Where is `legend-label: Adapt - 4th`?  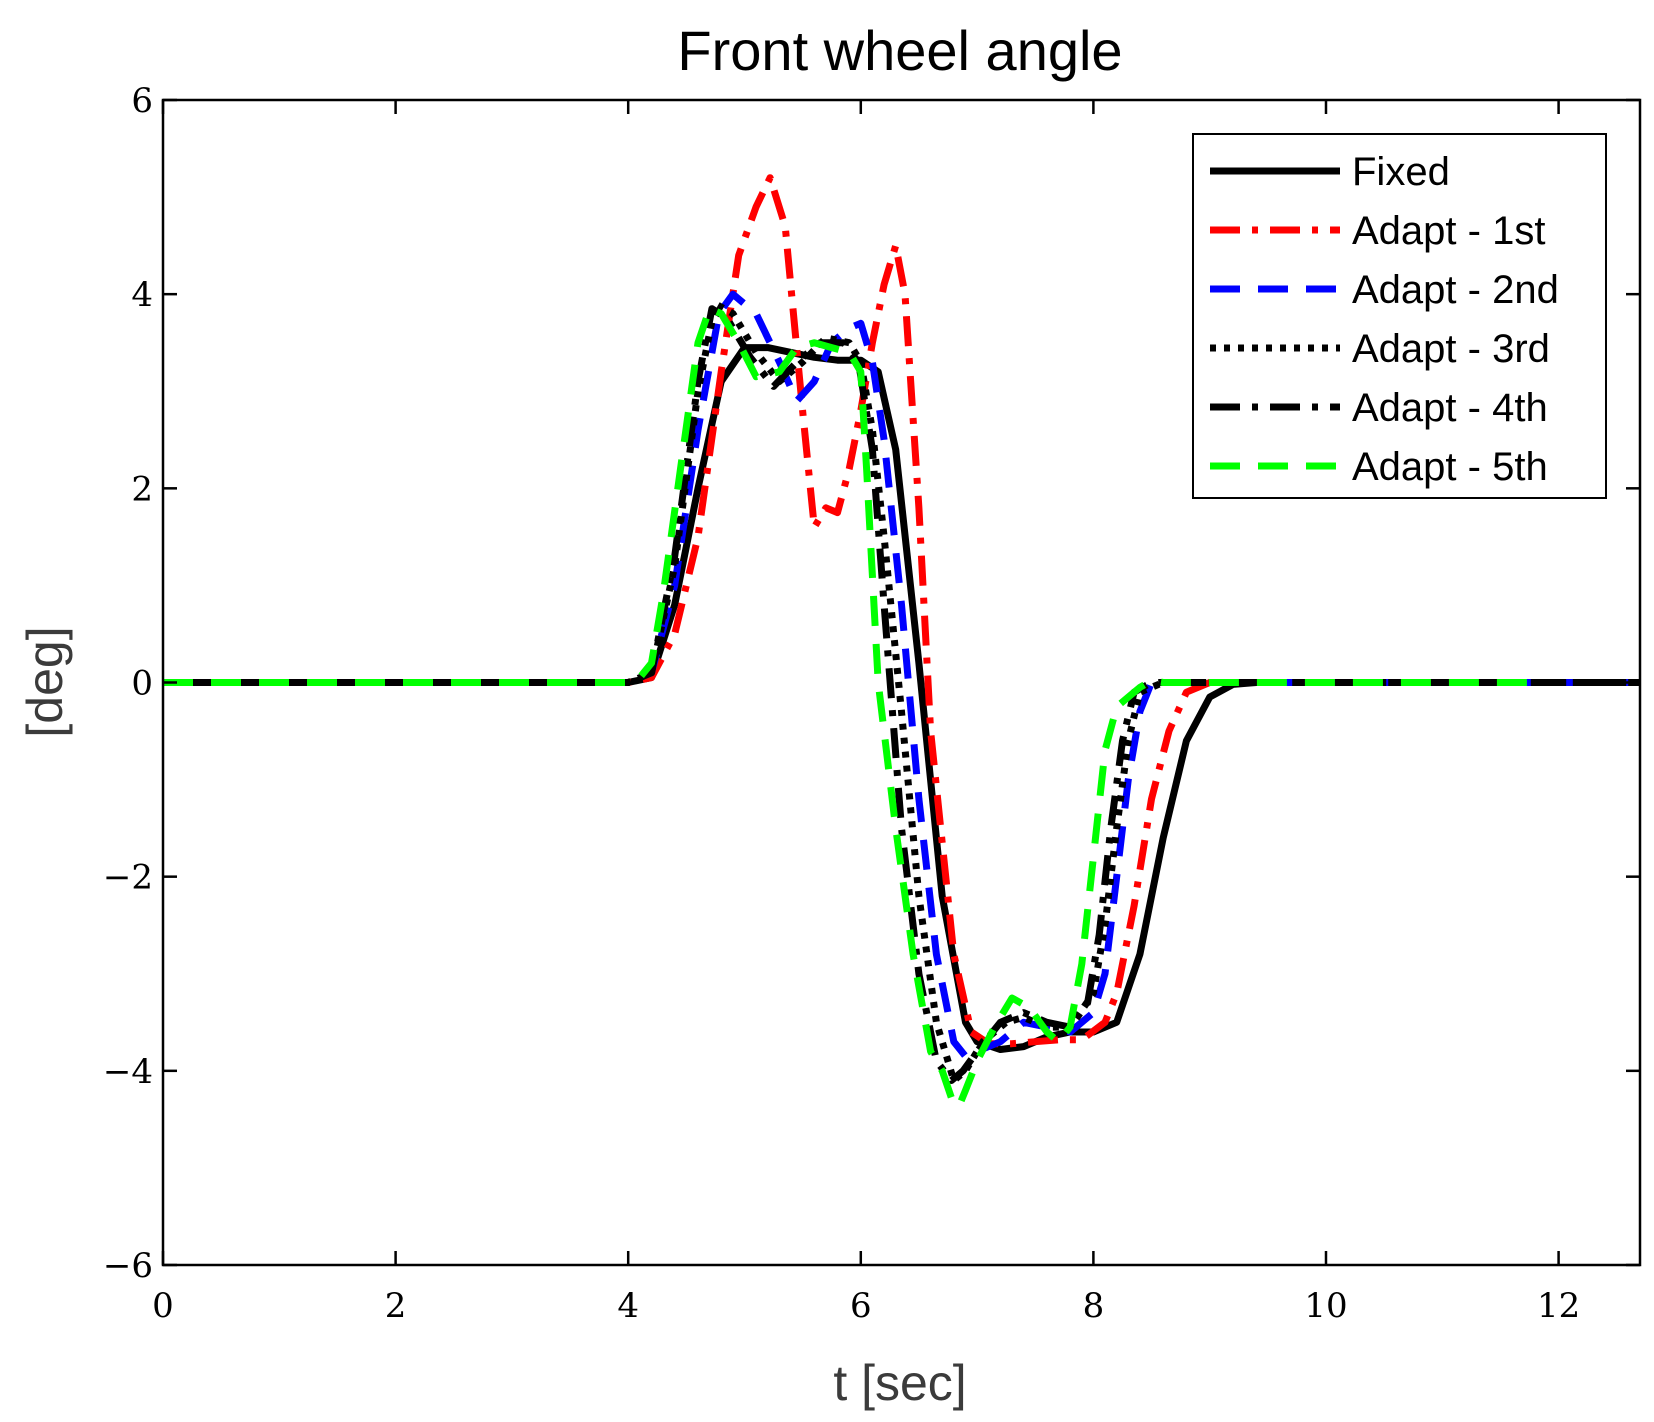 legend-label: Adapt - 4th is located at coordinates (1450, 408).